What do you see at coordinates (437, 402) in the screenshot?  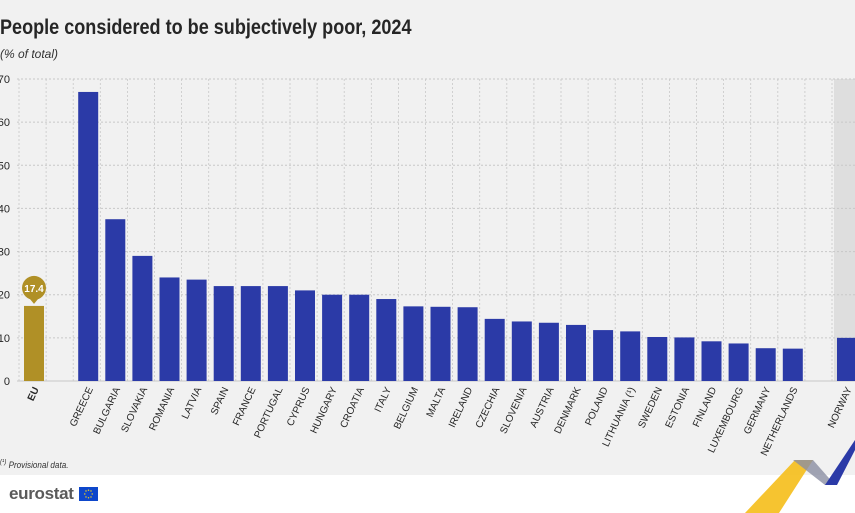 I see `category-label: MALTA` at bounding box center [437, 402].